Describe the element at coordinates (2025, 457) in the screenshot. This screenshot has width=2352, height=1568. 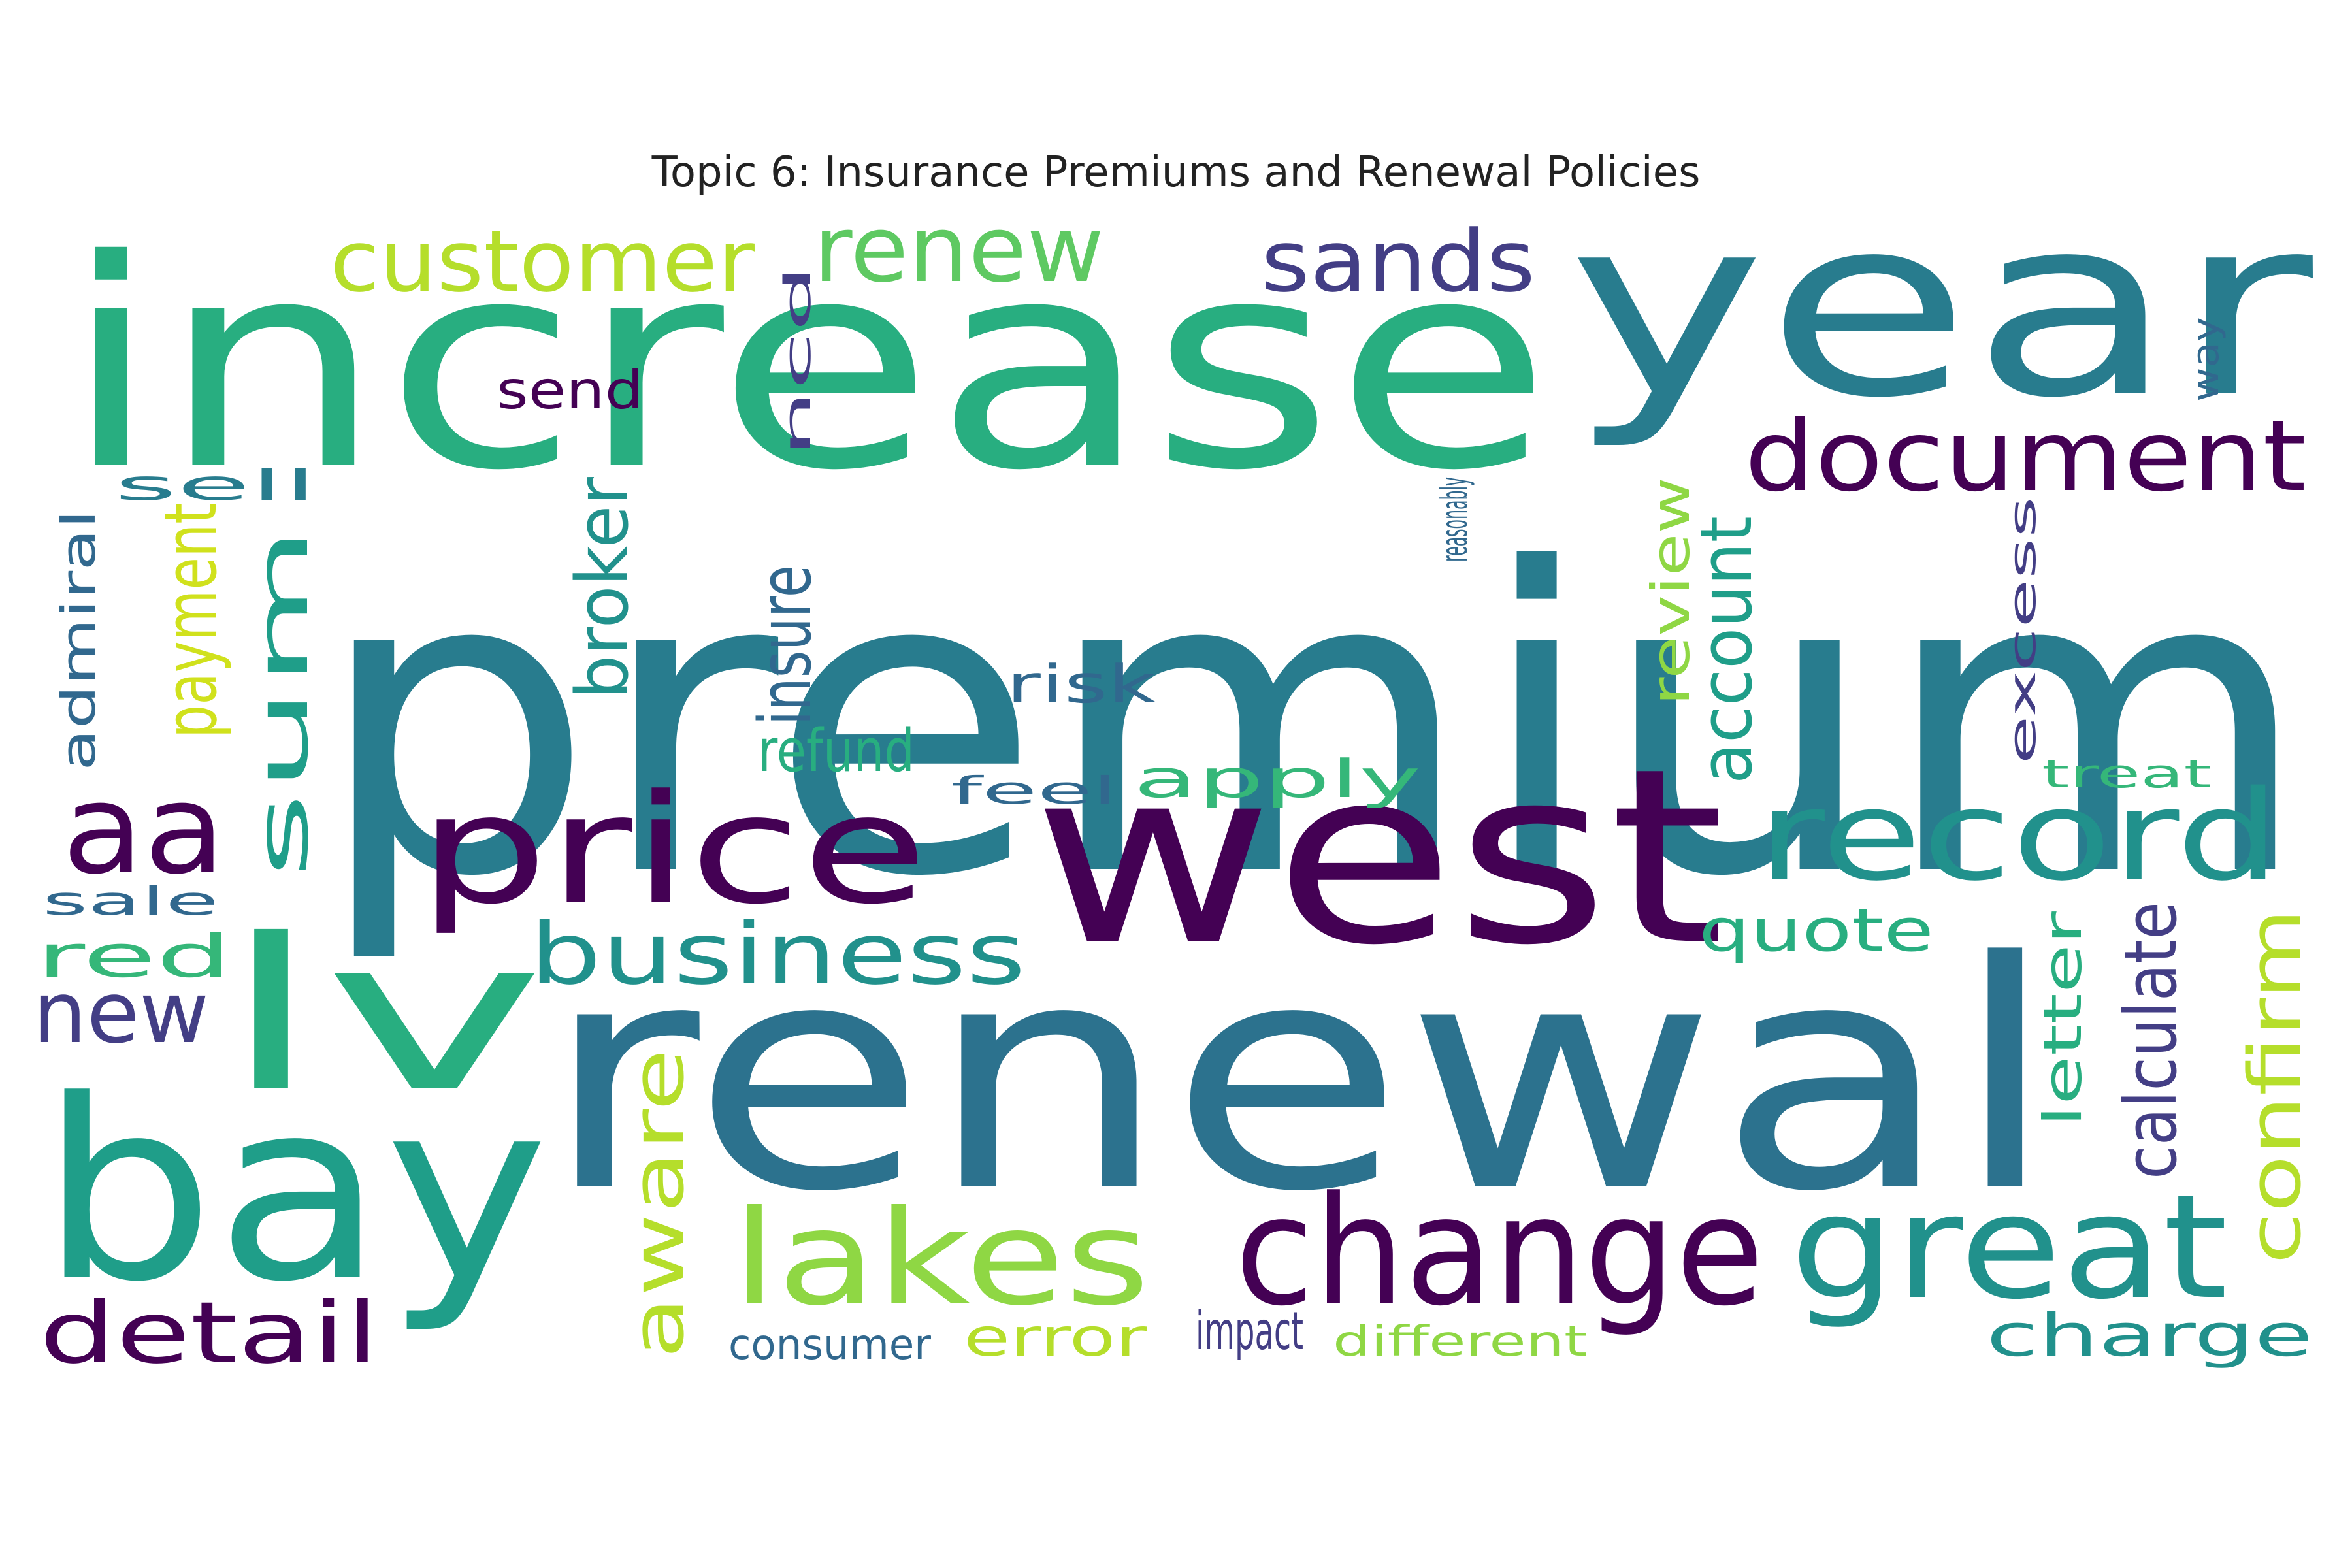
I see `word-document: document` at that location.